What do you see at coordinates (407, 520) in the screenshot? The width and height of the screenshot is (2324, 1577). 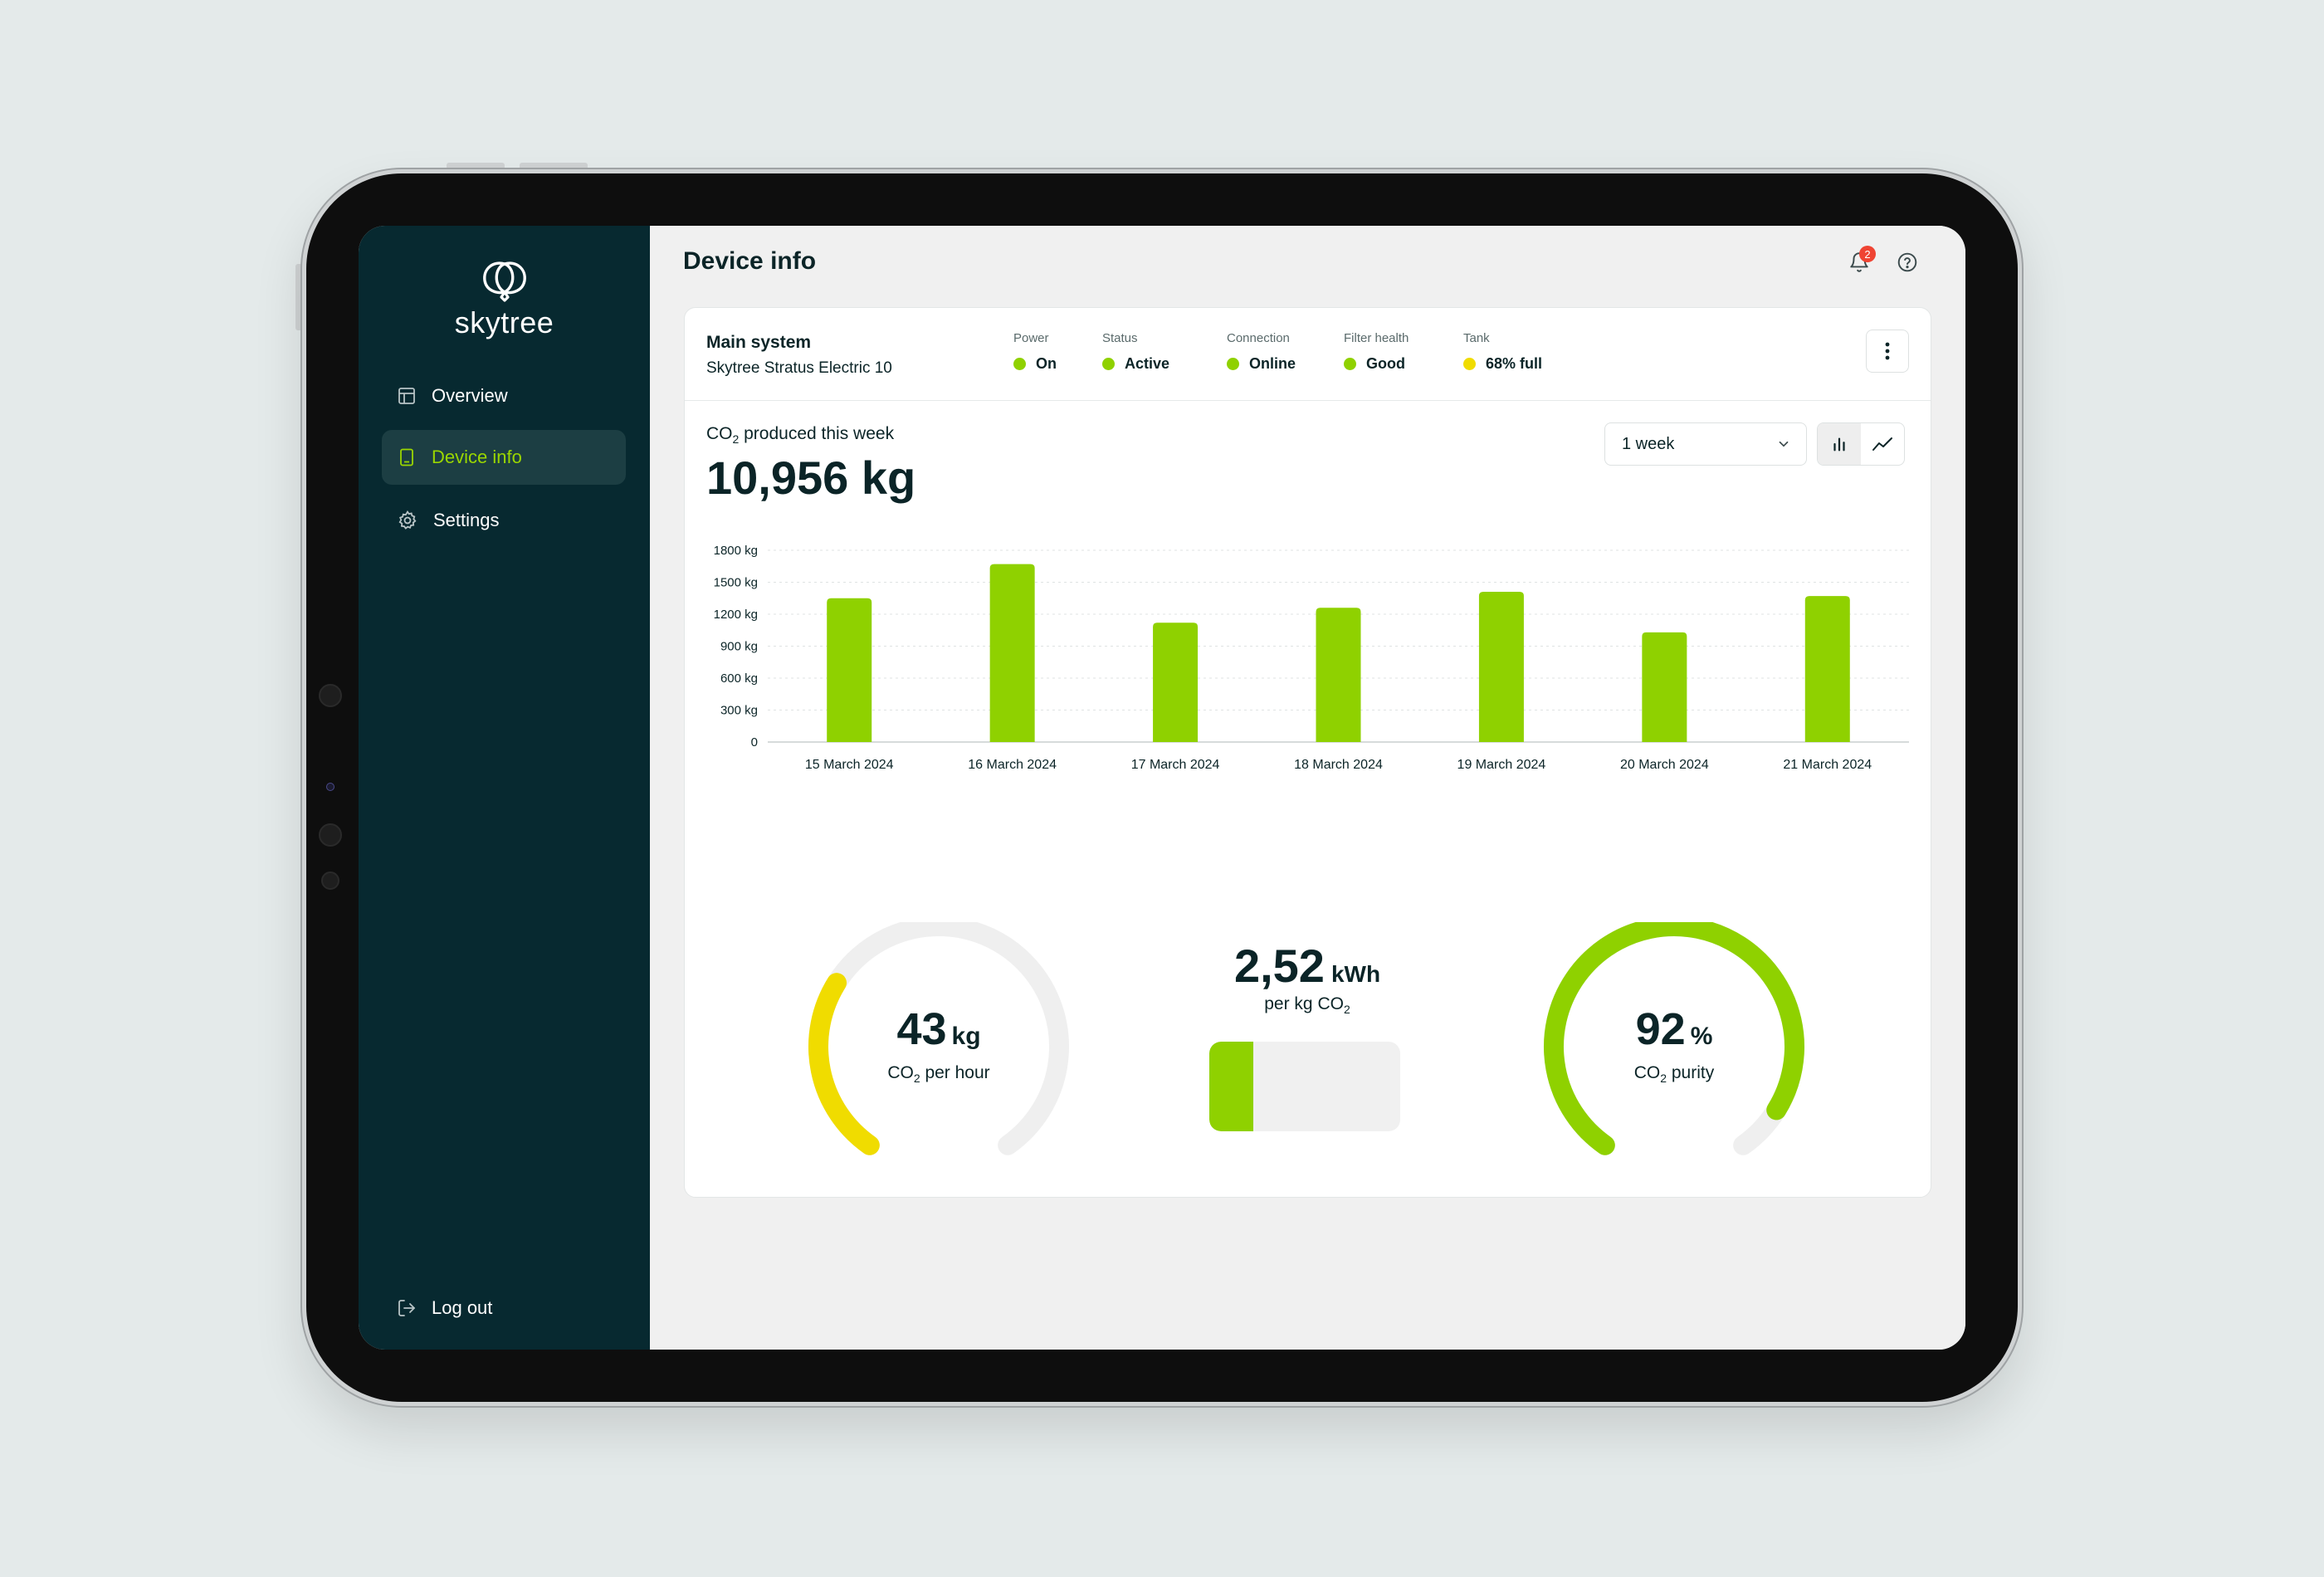 I see `gear-icon` at bounding box center [407, 520].